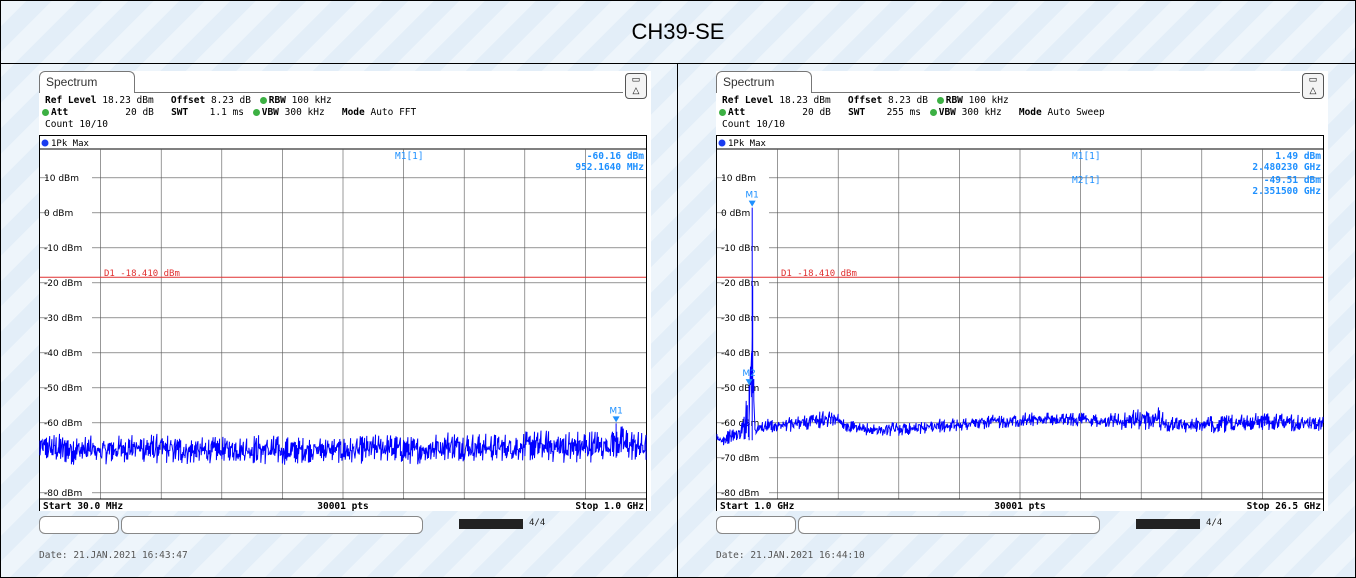 This screenshot has width=1356, height=578. What do you see at coordinates (113, 555) in the screenshot?
I see `date-stamp: Date: 21.JAN.2021 16:43:47` at bounding box center [113, 555].